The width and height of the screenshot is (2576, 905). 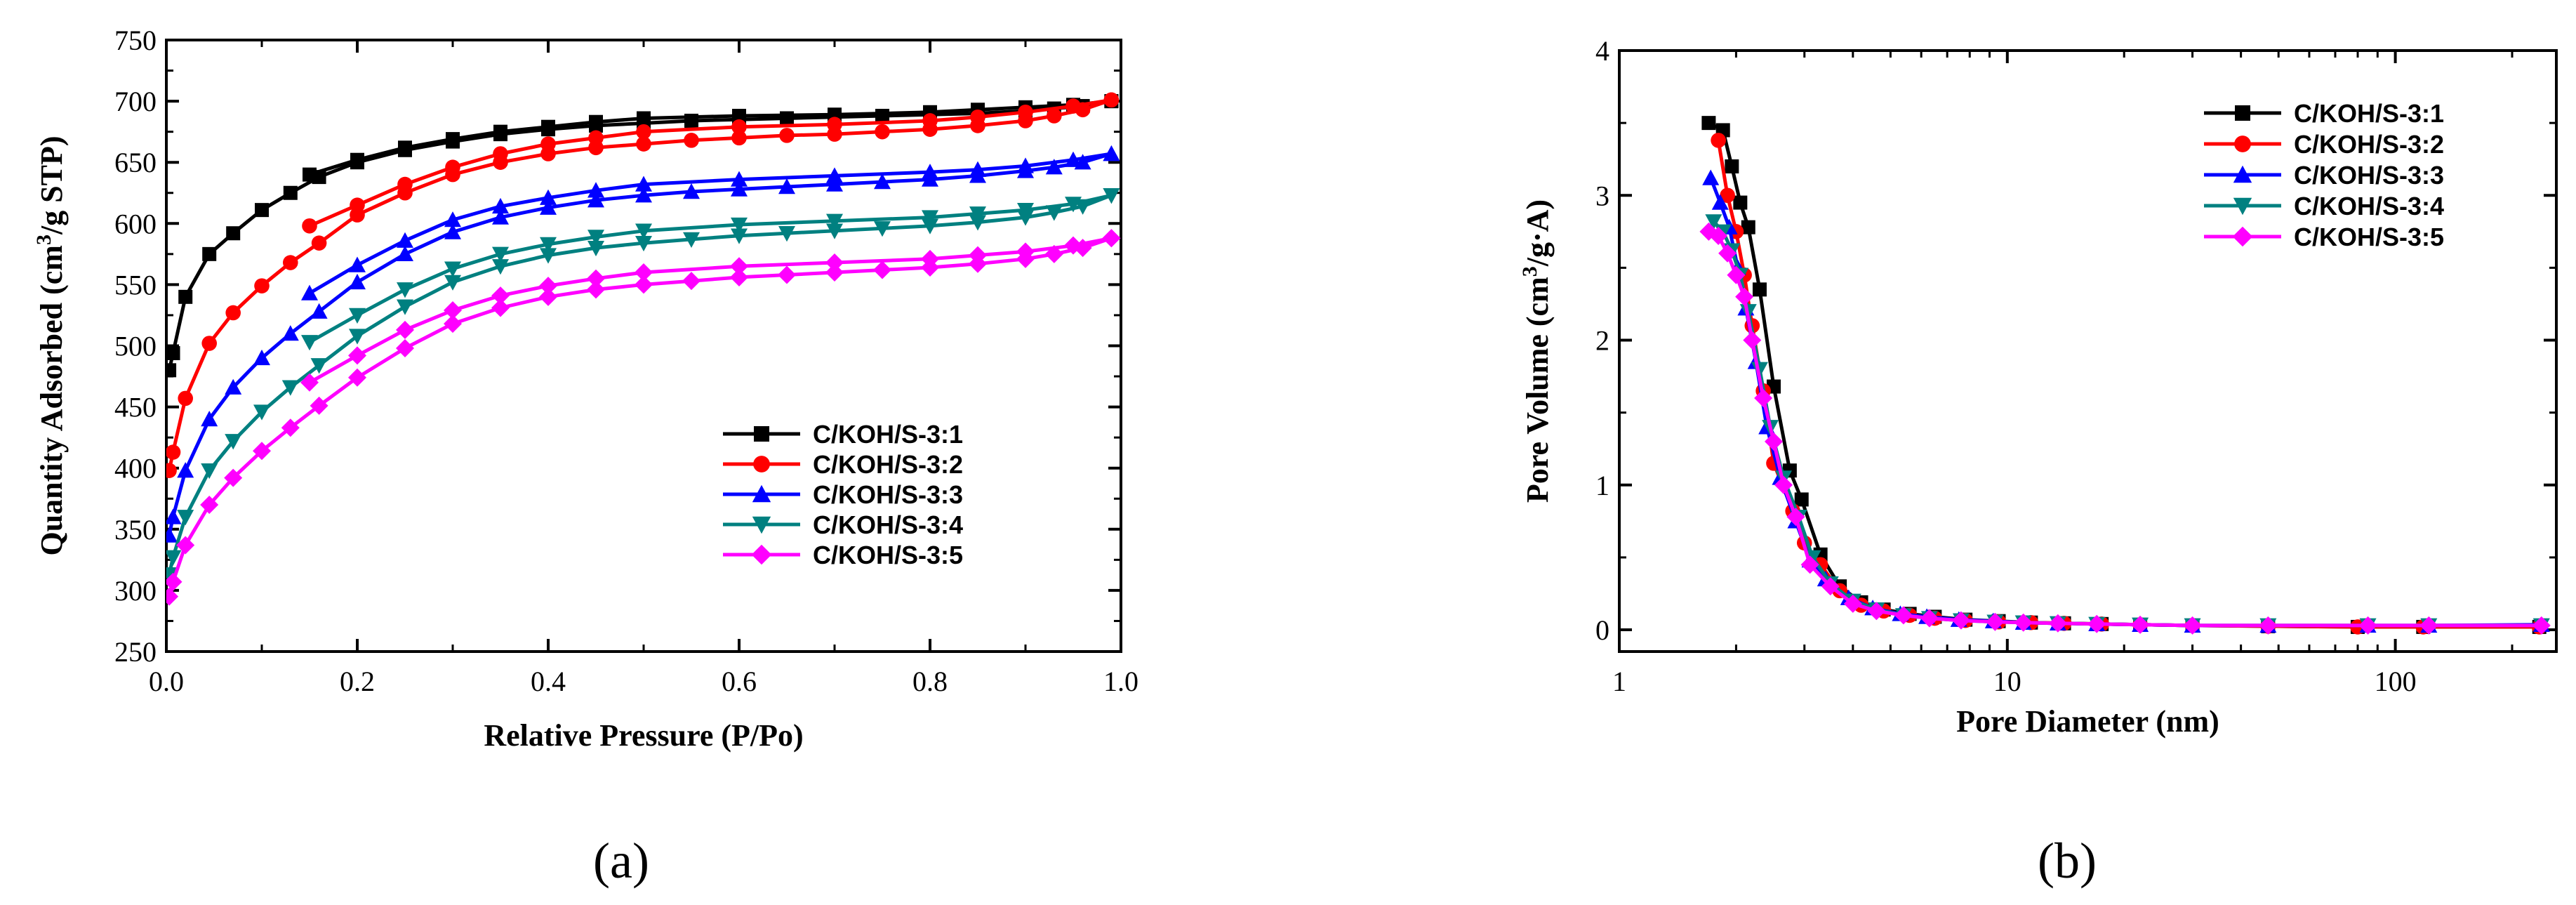 I want to click on x-tick-label: 1.0, so click(x=1121, y=681).